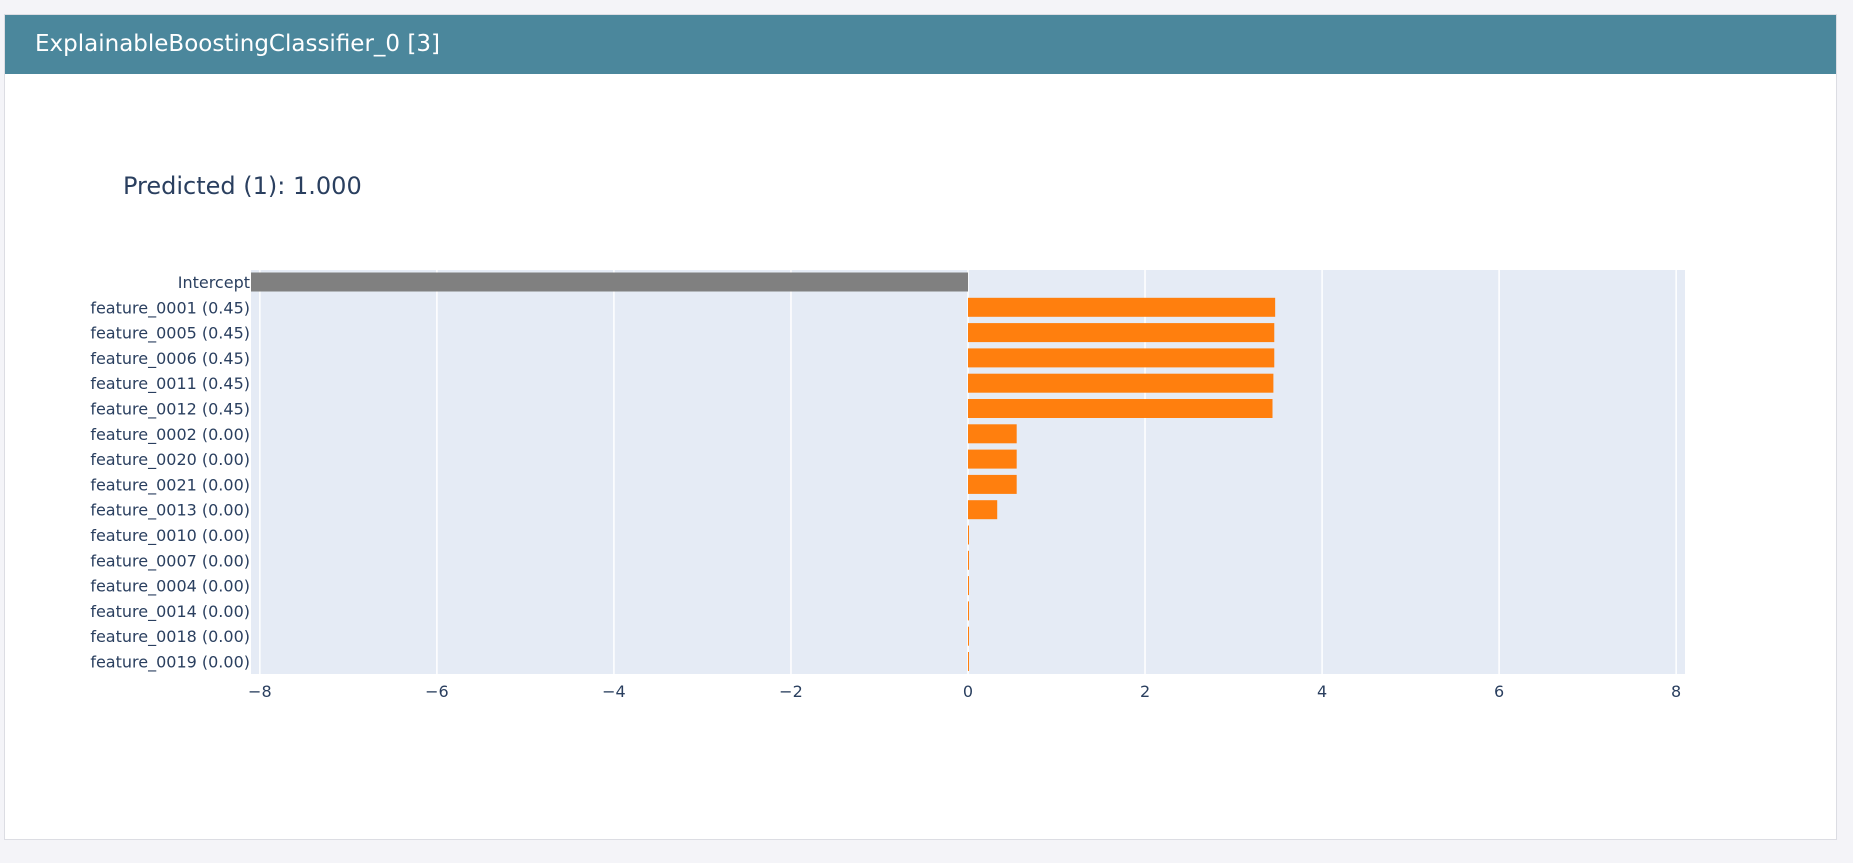 The height and width of the screenshot is (863, 1853). Describe the element at coordinates (170, 435) in the screenshot. I see `category-label: feature_0002 (0.00)` at that location.